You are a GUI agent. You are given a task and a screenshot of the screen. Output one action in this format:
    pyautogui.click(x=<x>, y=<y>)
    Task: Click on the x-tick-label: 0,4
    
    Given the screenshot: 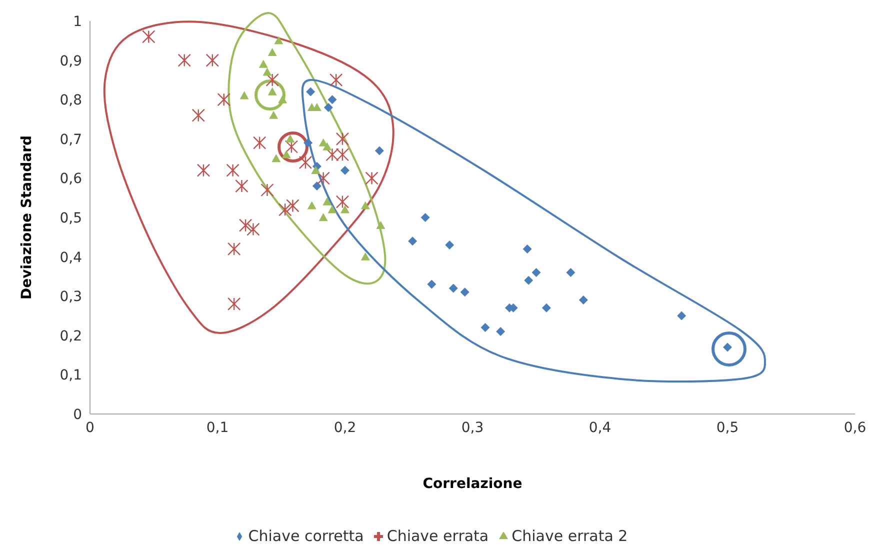 What is the action you would take?
    pyautogui.click(x=600, y=428)
    